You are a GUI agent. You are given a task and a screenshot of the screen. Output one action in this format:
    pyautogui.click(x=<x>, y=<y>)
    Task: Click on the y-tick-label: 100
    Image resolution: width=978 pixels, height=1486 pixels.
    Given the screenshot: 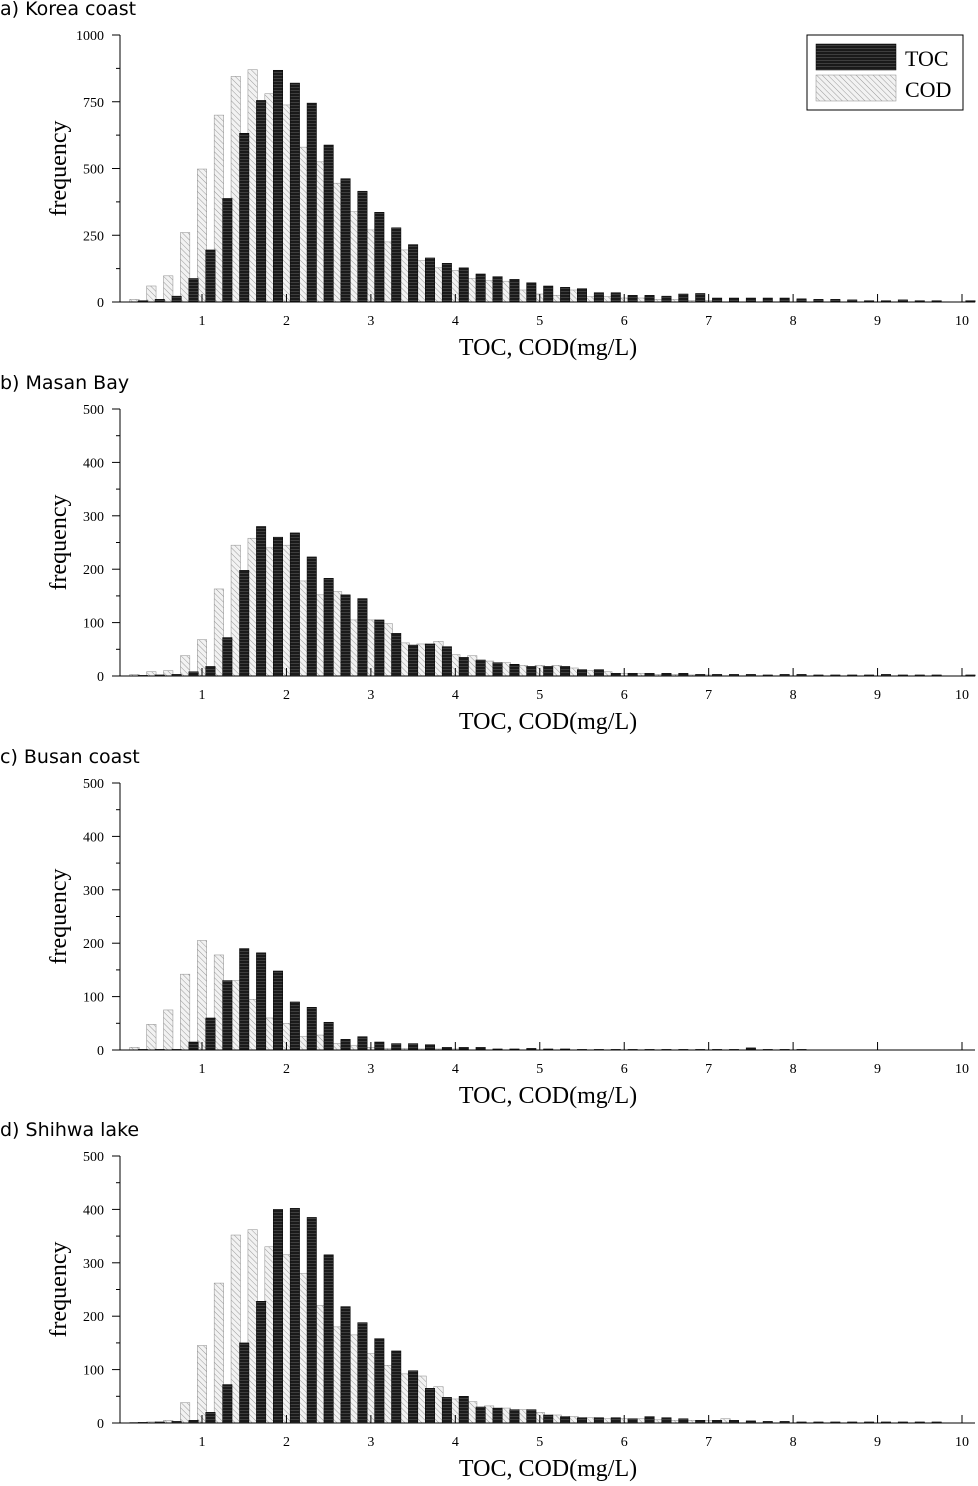 What is the action you would take?
    pyautogui.click(x=93, y=624)
    